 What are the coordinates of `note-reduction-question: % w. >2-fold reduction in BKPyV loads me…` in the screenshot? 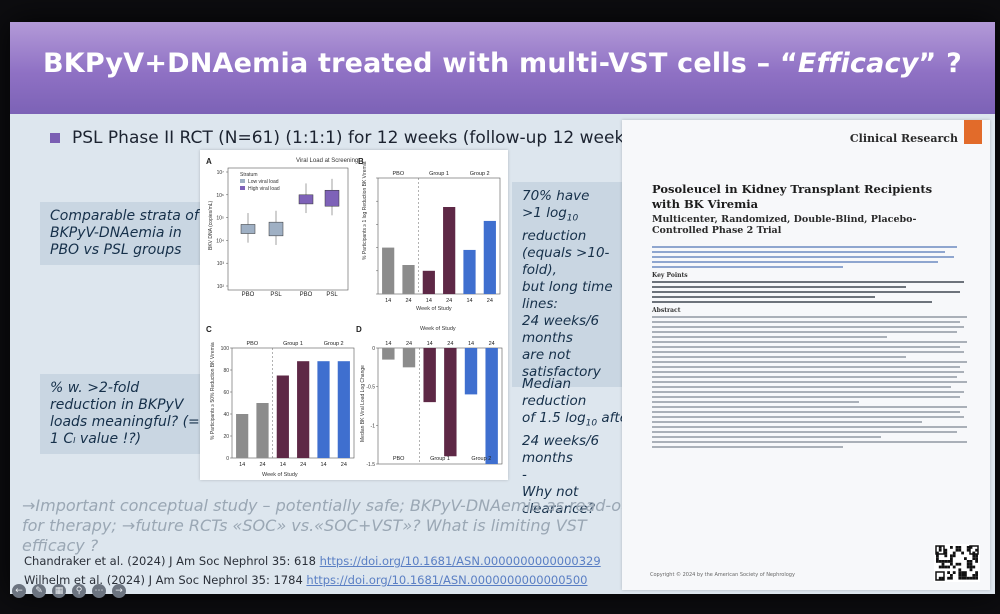 It's located at (125, 414).